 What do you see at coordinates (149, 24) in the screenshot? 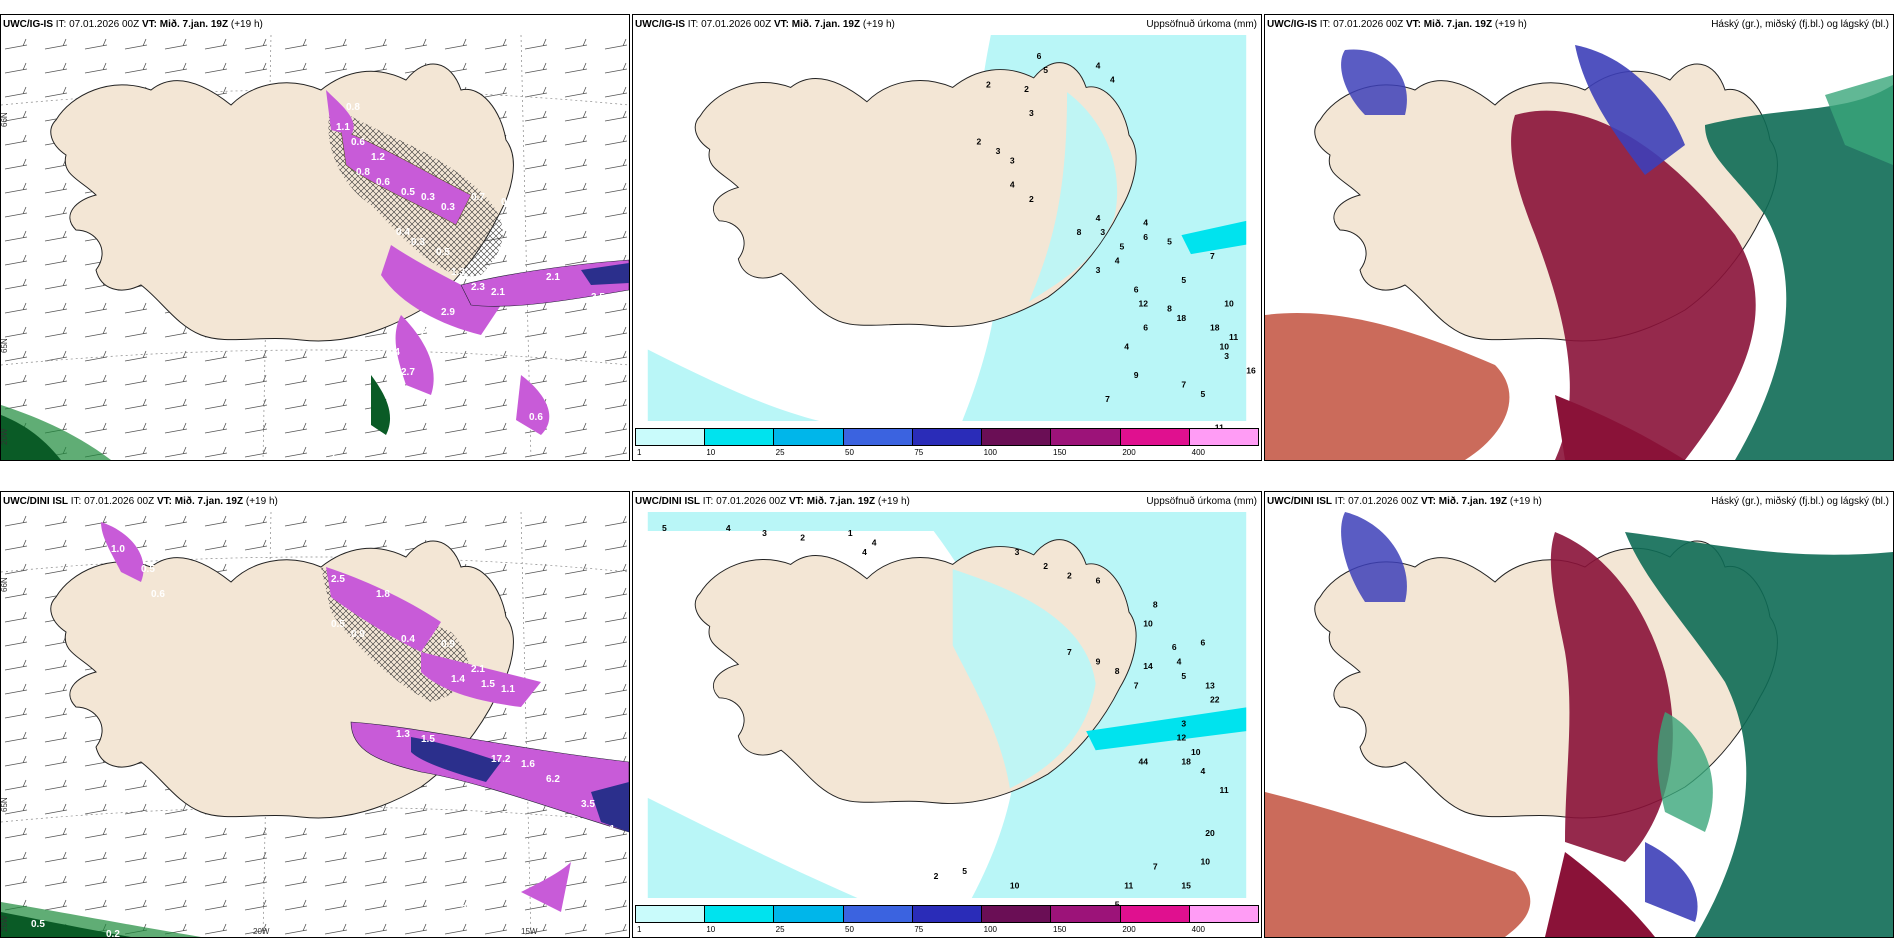
I see `vt-label: VT:` at bounding box center [149, 24].